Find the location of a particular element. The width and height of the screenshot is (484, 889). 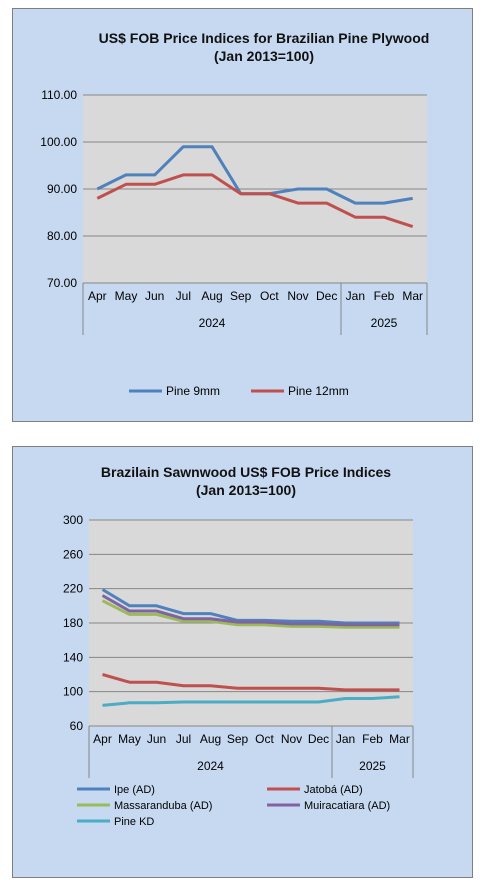

y-tick-label: 260 is located at coordinates (73, 554).